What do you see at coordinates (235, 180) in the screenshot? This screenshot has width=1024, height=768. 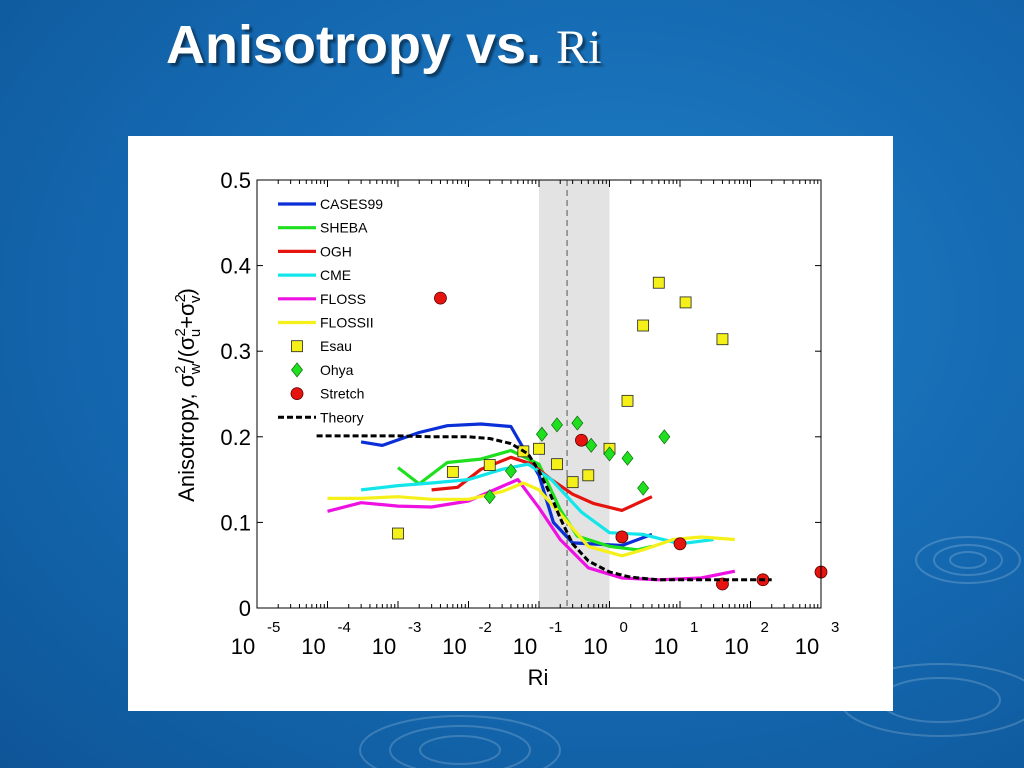 I see `y-tick-label: 0.5` at bounding box center [235, 180].